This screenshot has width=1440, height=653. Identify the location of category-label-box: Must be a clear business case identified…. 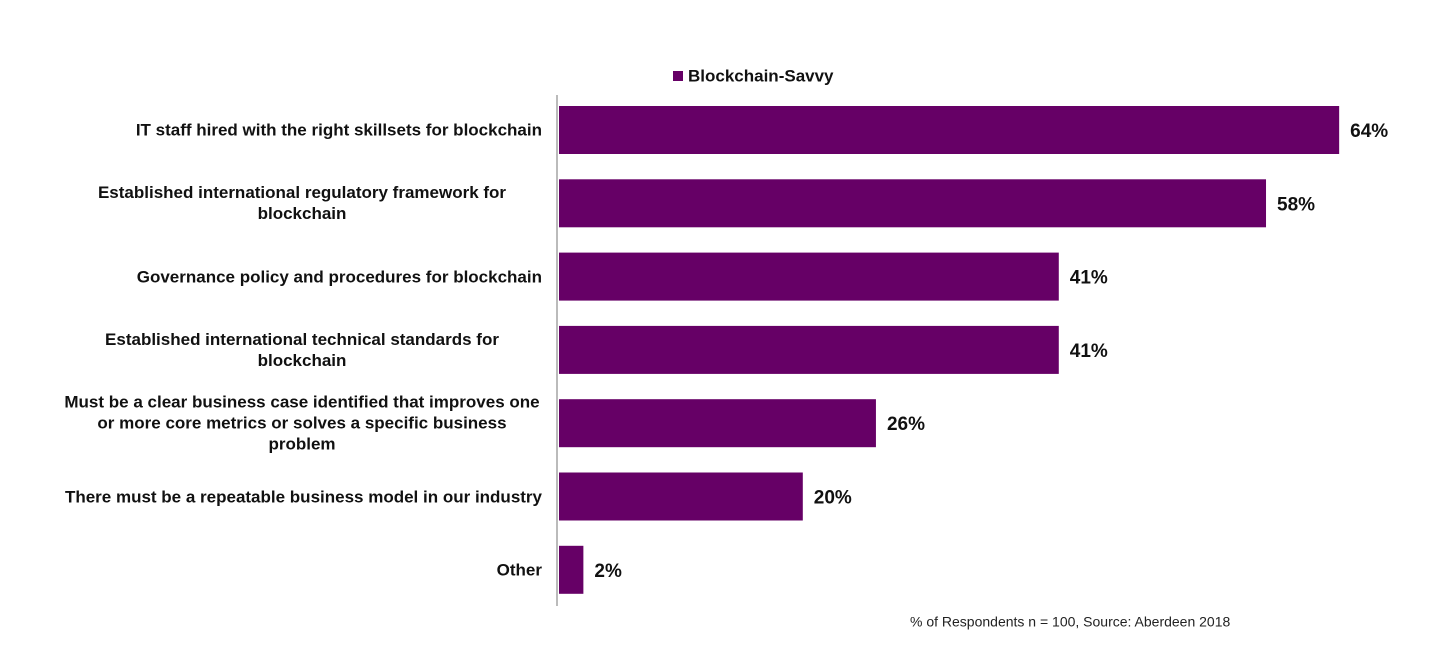
(297, 423).